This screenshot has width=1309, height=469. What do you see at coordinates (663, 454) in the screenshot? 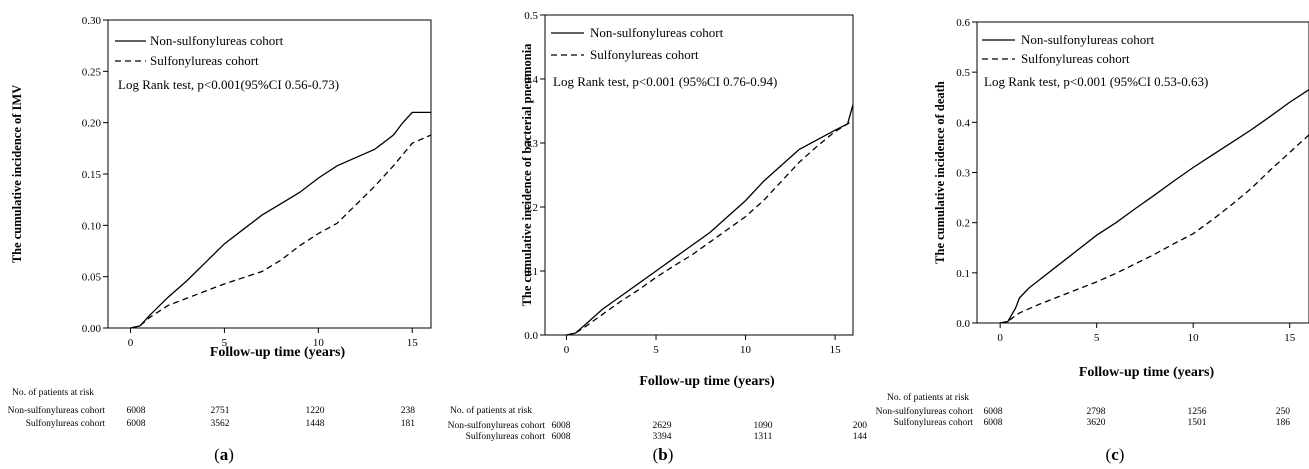
I see `panel-label: (b)` at bounding box center [663, 454].